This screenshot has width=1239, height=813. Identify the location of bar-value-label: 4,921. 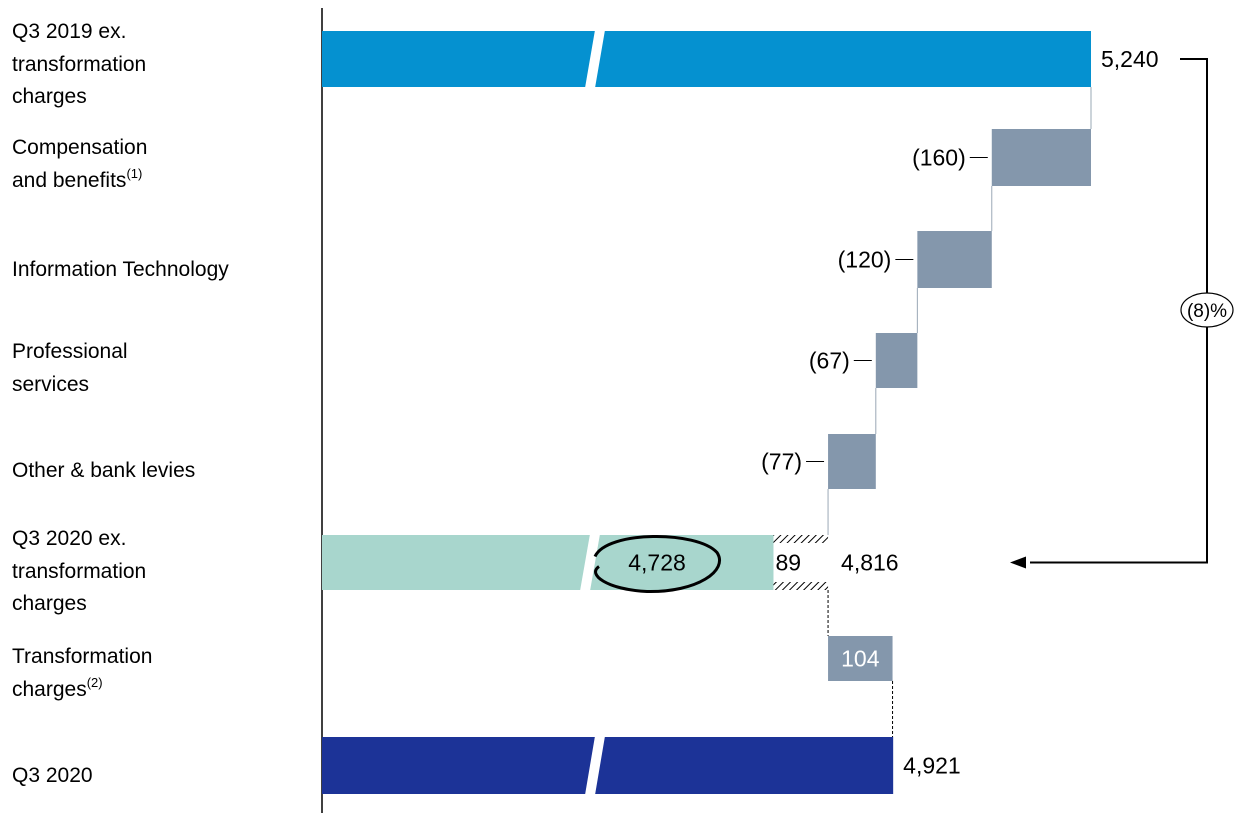
(932, 766).